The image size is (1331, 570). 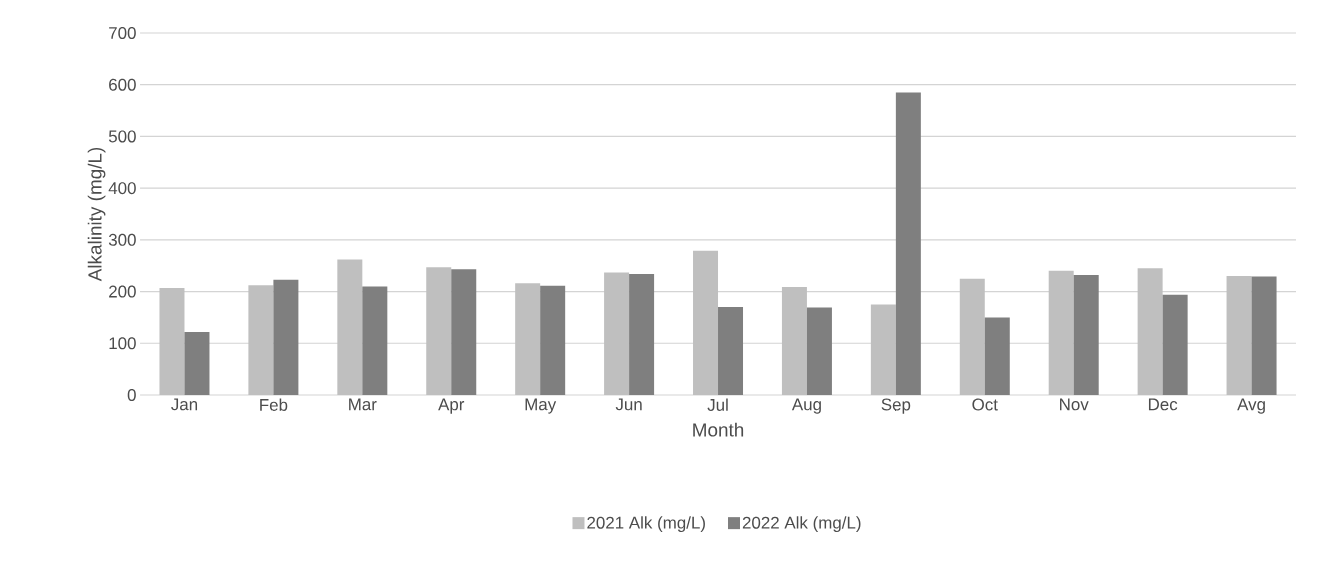 What do you see at coordinates (801, 524) in the screenshot?
I see `legend-label: 2022 Alk (mg/L)` at bounding box center [801, 524].